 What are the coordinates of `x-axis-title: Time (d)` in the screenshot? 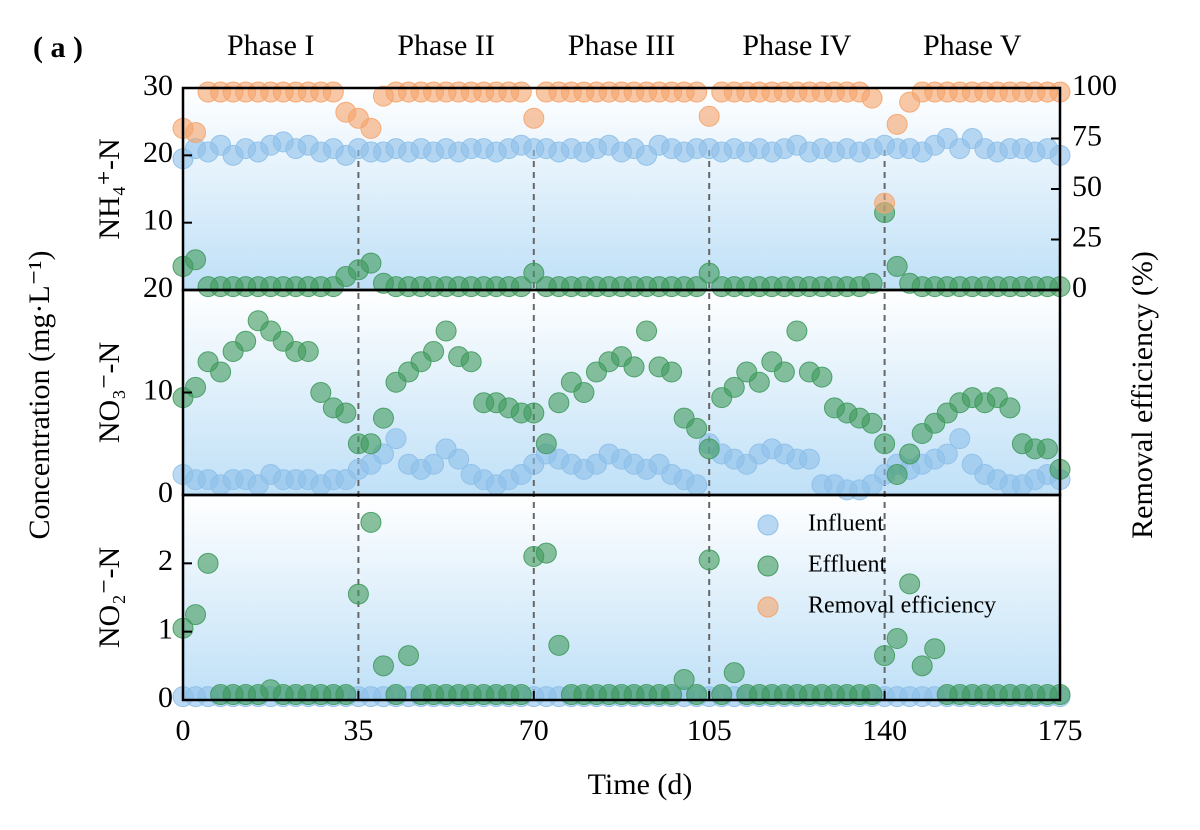 It's located at (640, 784).